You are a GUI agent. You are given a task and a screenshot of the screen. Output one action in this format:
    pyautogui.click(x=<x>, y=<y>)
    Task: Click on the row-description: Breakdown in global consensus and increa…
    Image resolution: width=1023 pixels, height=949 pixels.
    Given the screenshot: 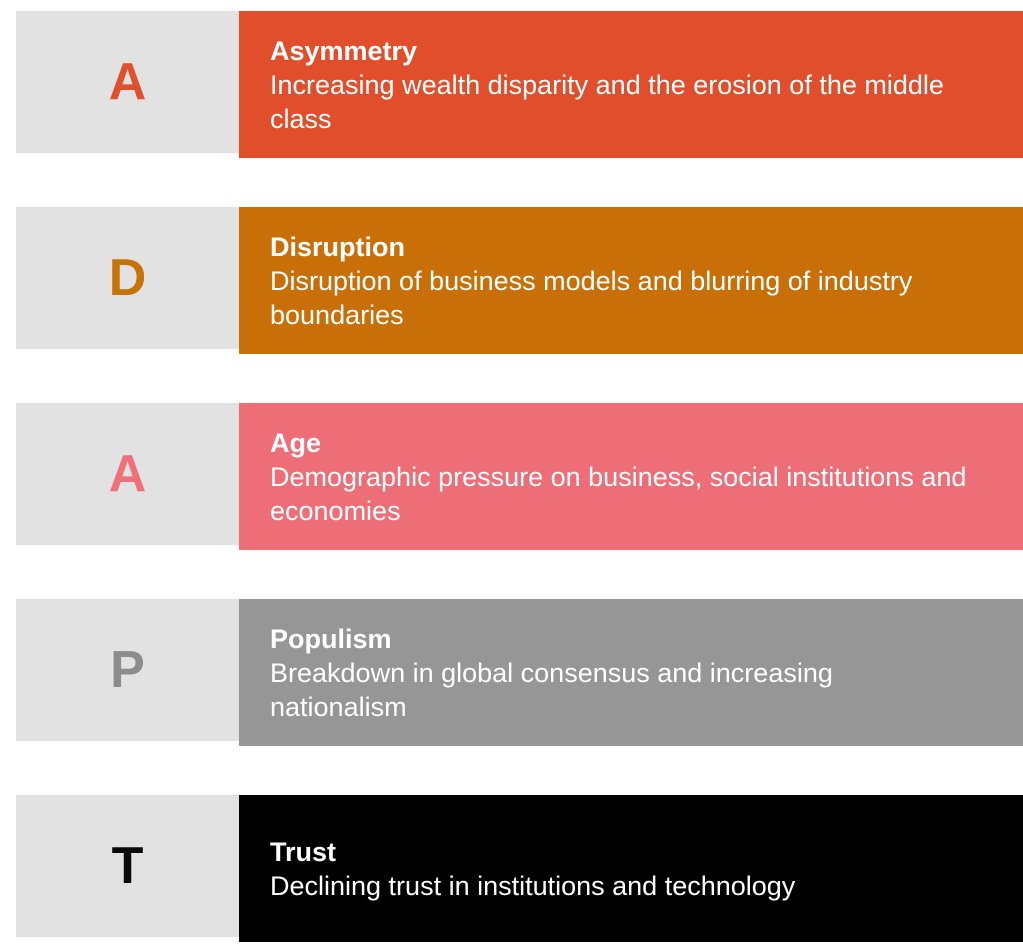 What is the action you would take?
    pyautogui.click(x=551, y=689)
    